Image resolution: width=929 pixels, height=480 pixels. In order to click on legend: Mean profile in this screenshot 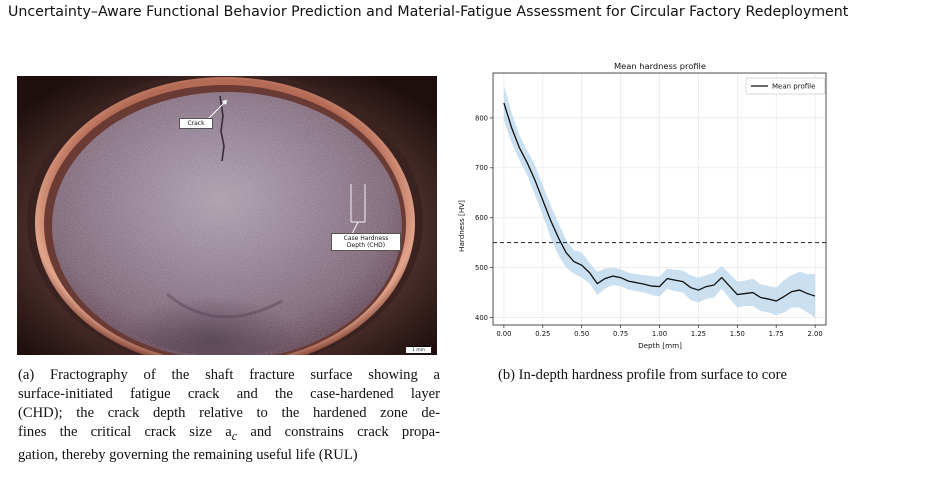, I will do `click(785, 86)`.